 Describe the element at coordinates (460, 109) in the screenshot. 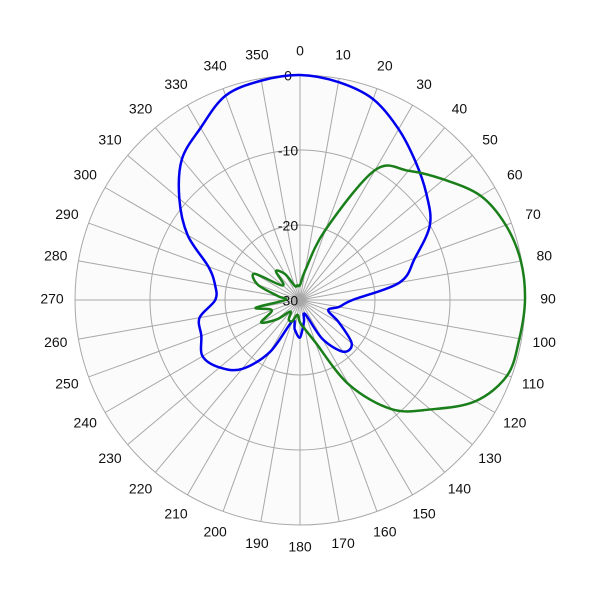

I see `angle-label: 40` at that location.